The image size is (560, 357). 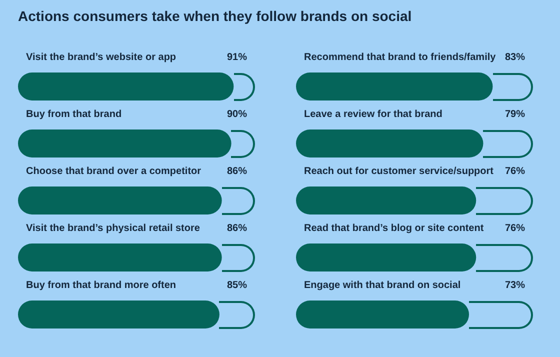 I want to click on data-label: 85%, so click(x=237, y=285).